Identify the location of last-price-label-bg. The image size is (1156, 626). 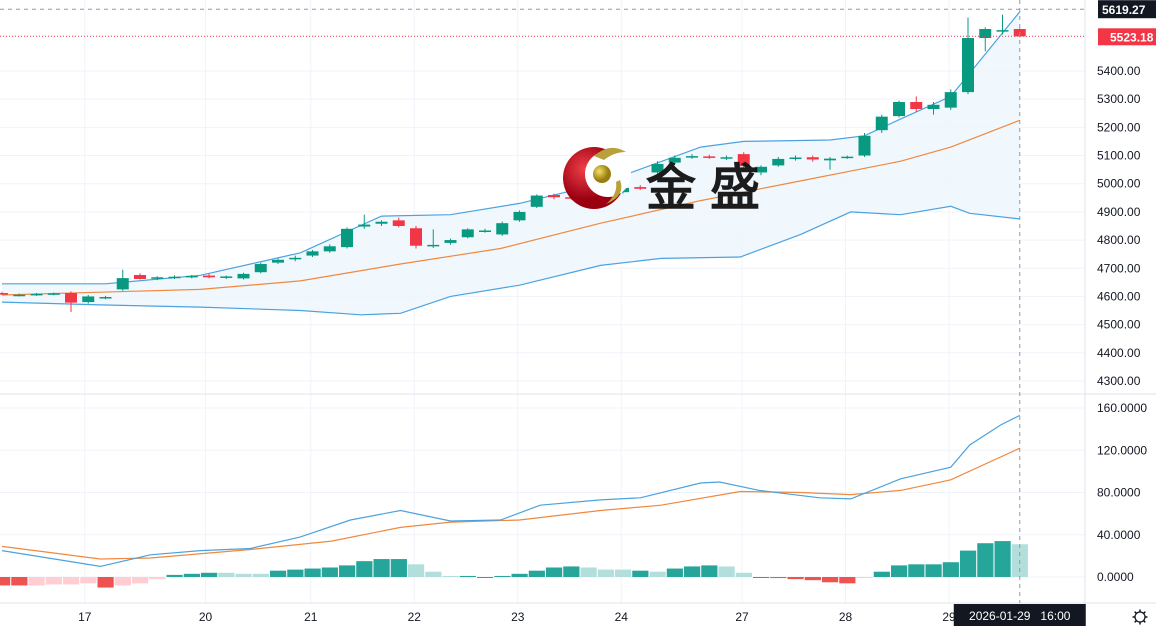
(1127, 37).